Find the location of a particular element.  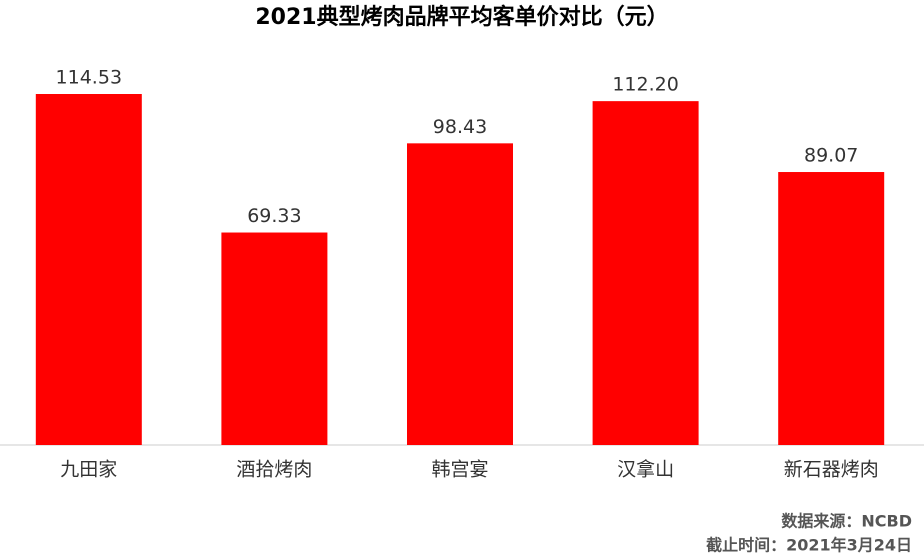

source-note: 数据来源：NCBD is located at coordinates (846, 521).